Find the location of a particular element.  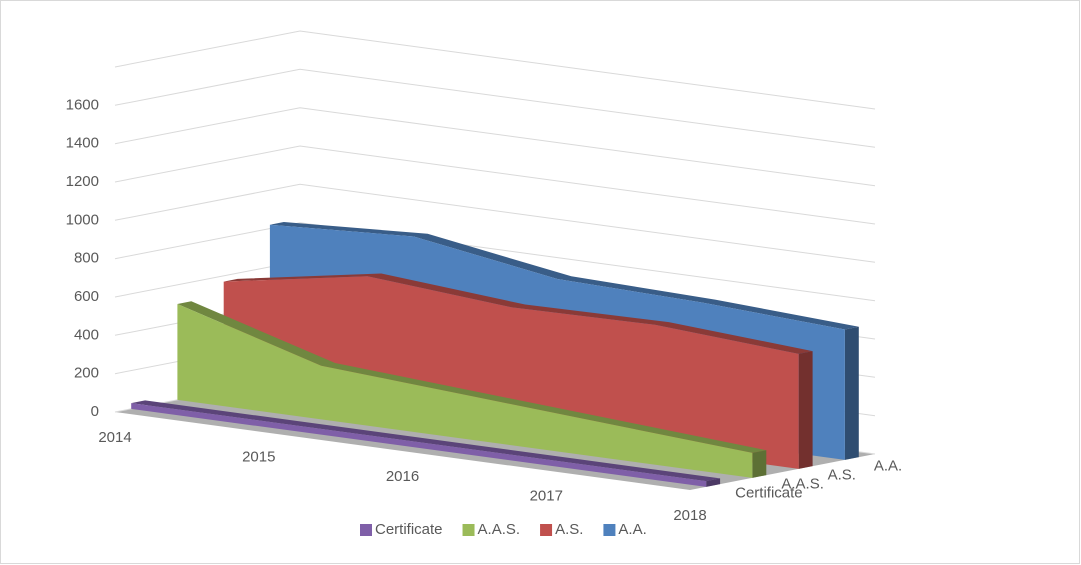

y-tick-label: 600 is located at coordinates (86, 296).